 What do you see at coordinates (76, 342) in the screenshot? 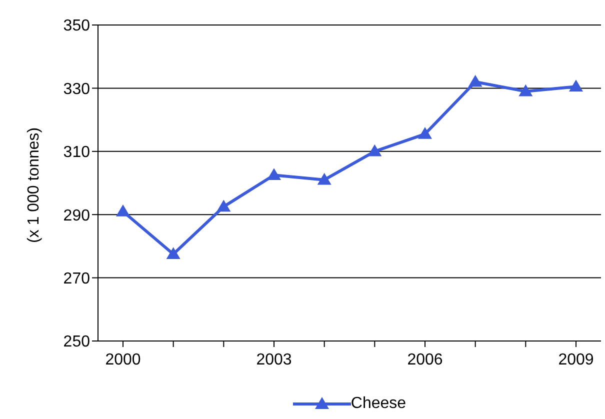
I see `y-tick-label: 250` at bounding box center [76, 342].